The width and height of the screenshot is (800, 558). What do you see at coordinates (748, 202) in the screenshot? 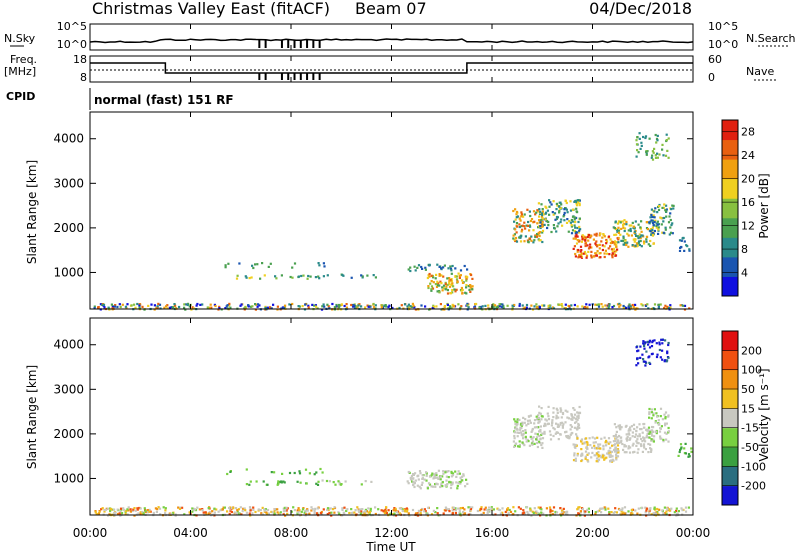
I see `colorbar-tick-label: 16` at bounding box center [748, 202].